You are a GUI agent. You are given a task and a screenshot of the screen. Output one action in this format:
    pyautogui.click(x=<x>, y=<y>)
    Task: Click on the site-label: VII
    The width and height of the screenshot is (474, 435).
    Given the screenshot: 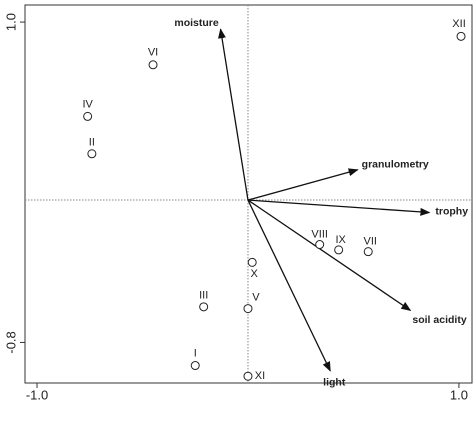 What is the action you would take?
    pyautogui.click(x=369, y=242)
    